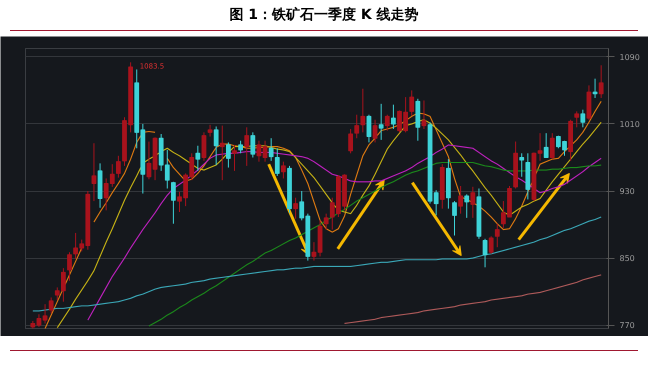 The width and height of the screenshot is (648, 366). I want to click on y-tick-label: 930, so click(627, 191).